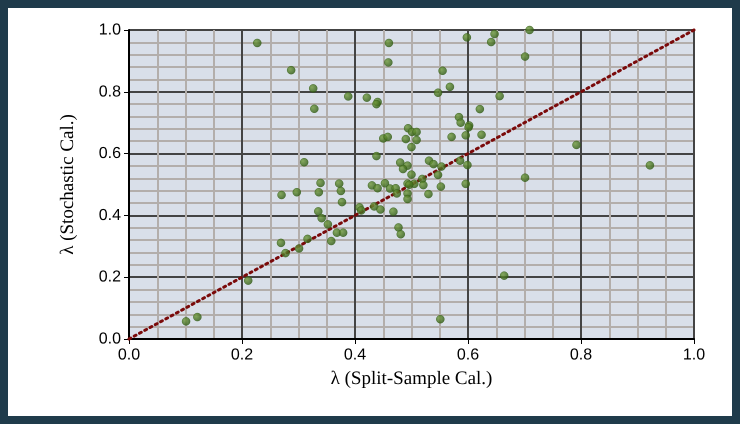 Image resolution: width=740 pixels, height=424 pixels. I want to click on x-tick-label: 0.4, so click(355, 355).